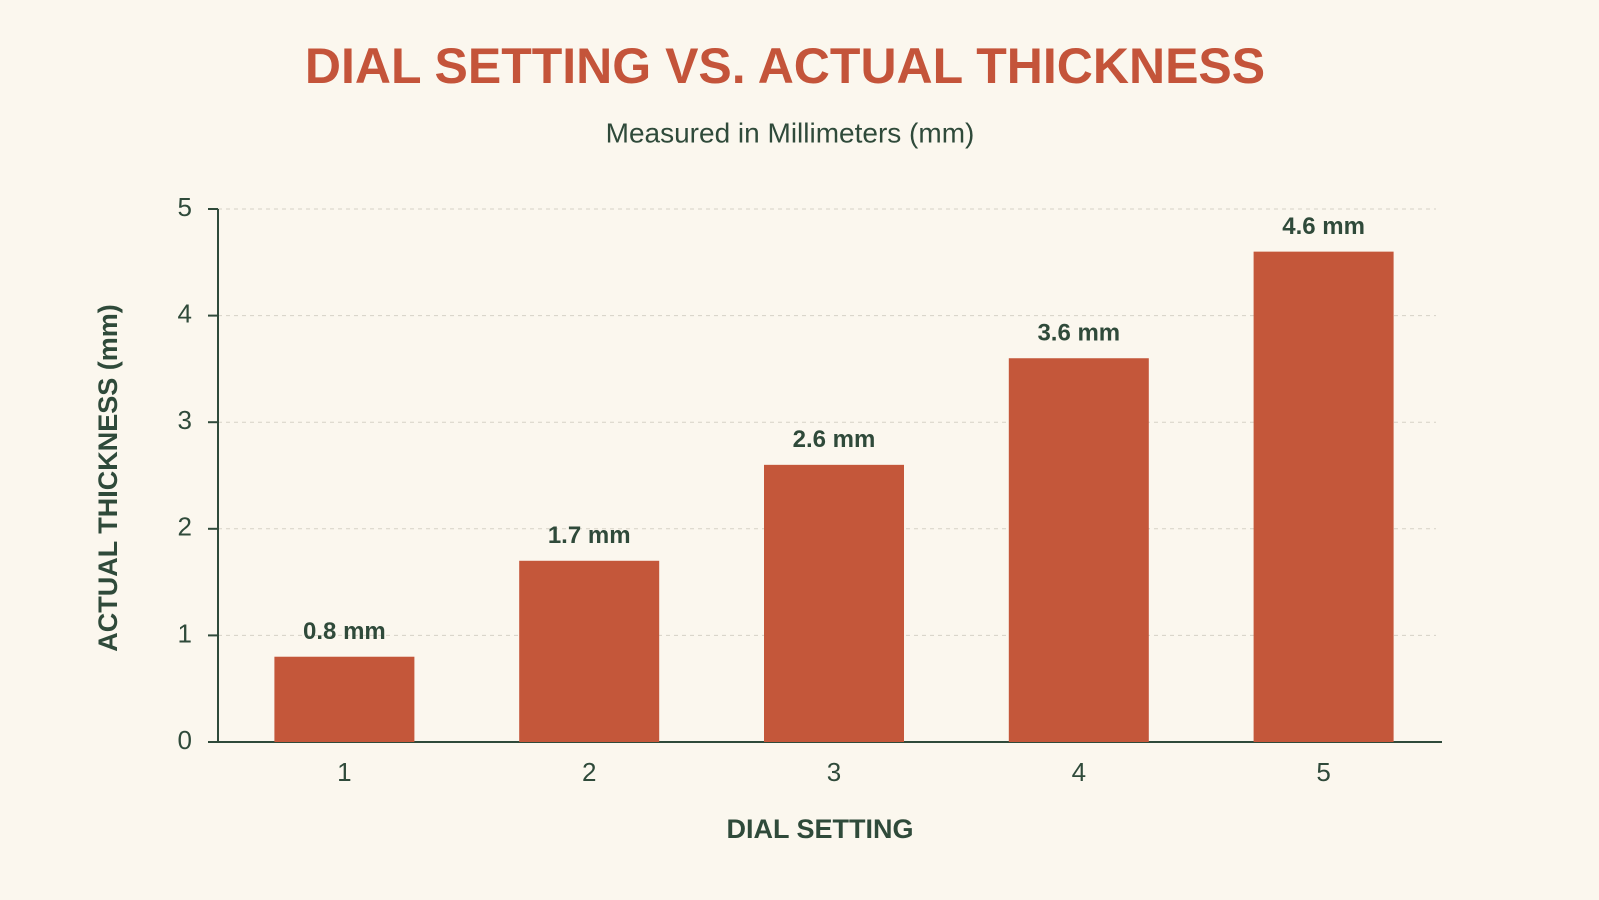  What do you see at coordinates (344, 772) in the screenshot?
I see `x-tick-label: 1` at bounding box center [344, 772].